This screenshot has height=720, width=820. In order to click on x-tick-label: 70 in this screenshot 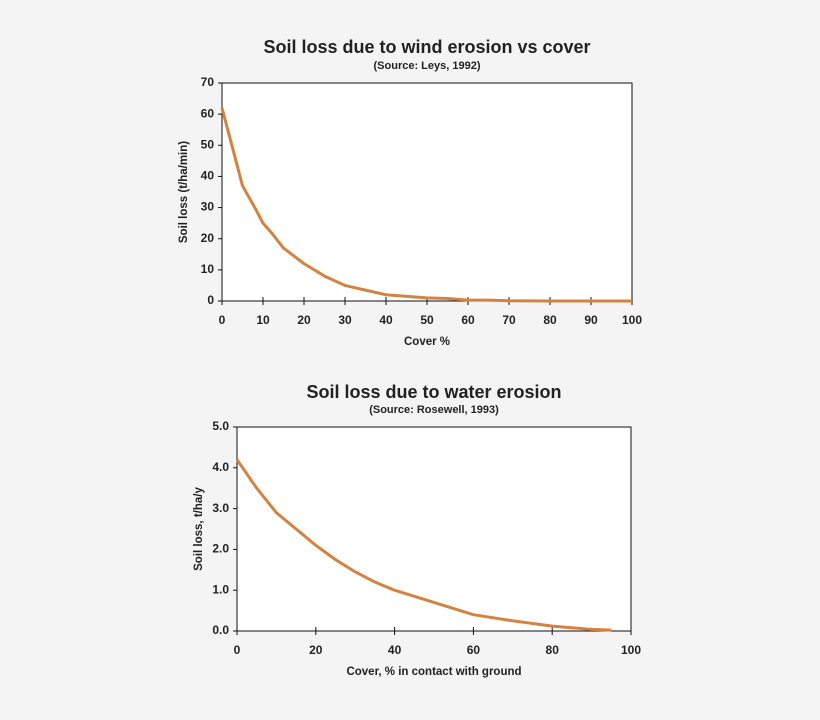, I will do `click(509, 320)`.